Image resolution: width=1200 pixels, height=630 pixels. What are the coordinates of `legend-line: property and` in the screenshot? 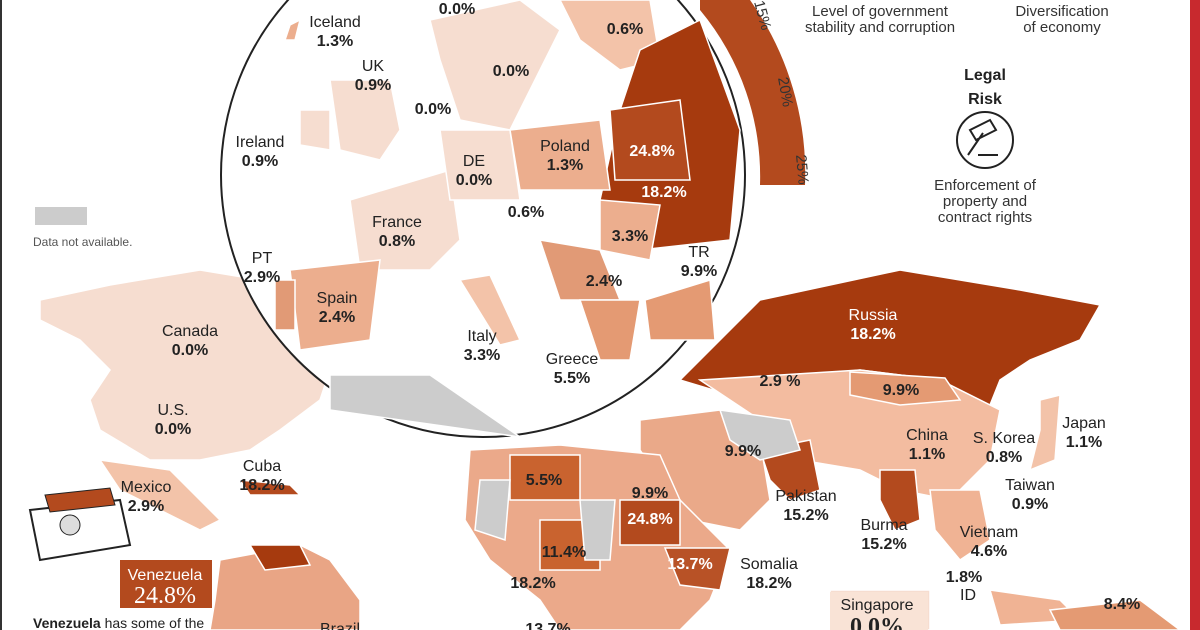 It's located at (985, 201).